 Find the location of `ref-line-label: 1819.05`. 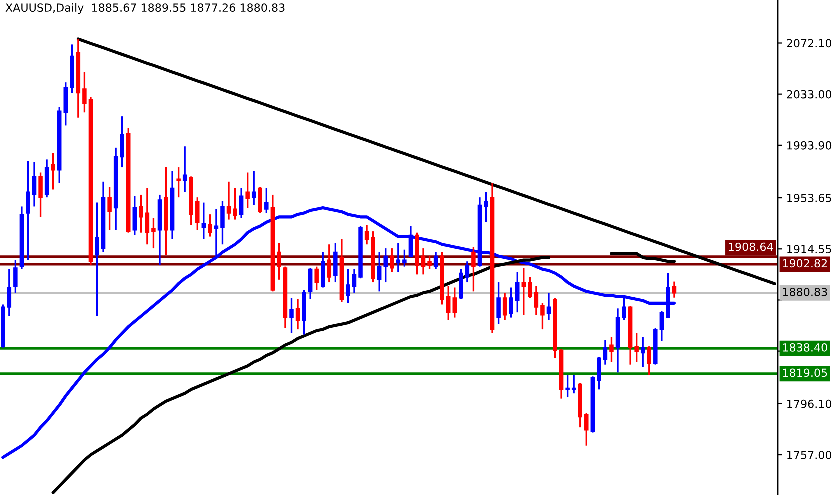

ref-line-label: 1819.05 is located at coordinates (805, 373).